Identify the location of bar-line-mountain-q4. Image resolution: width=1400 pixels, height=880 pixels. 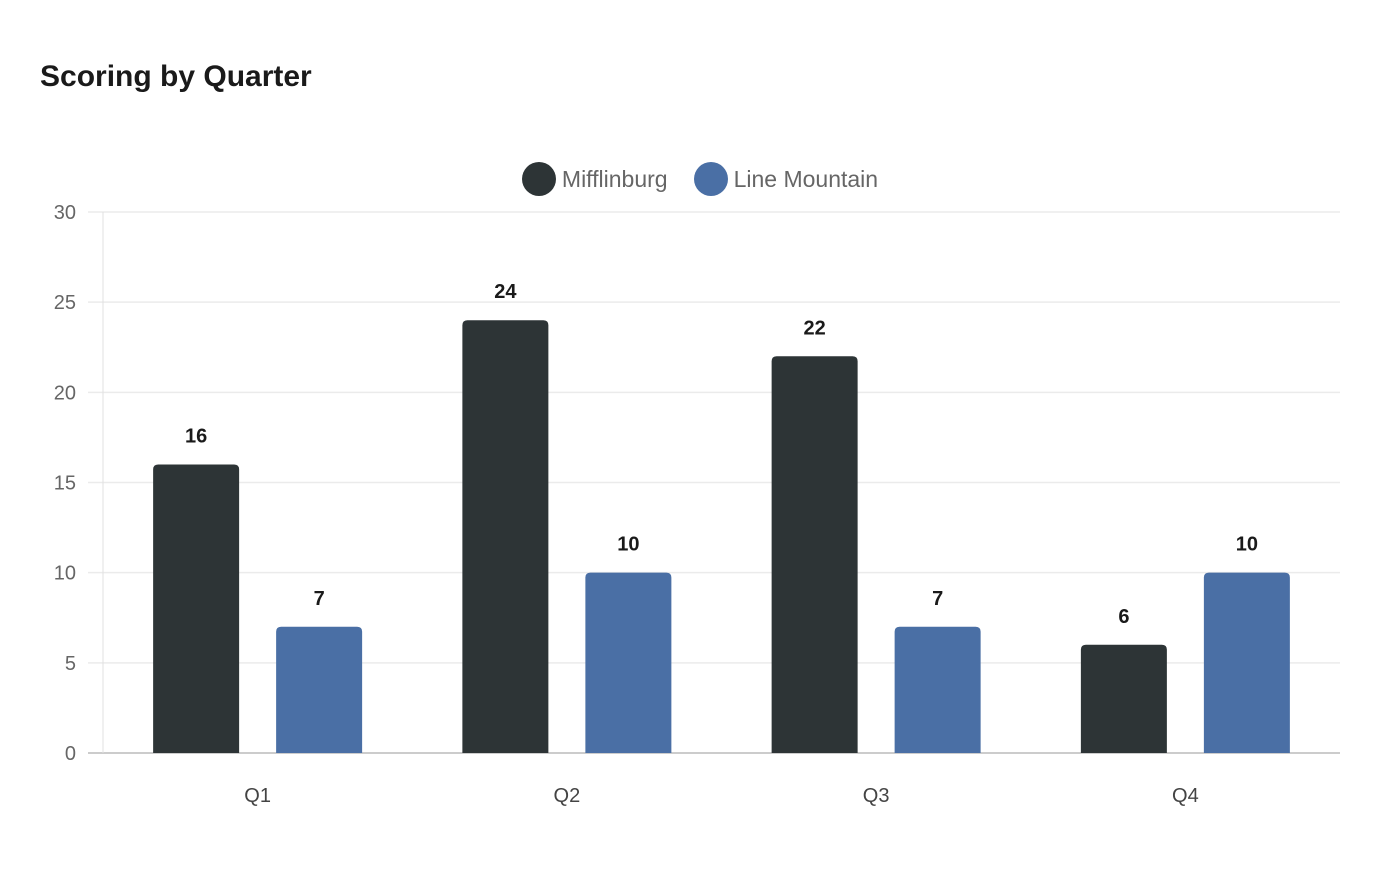
(1246, 662).